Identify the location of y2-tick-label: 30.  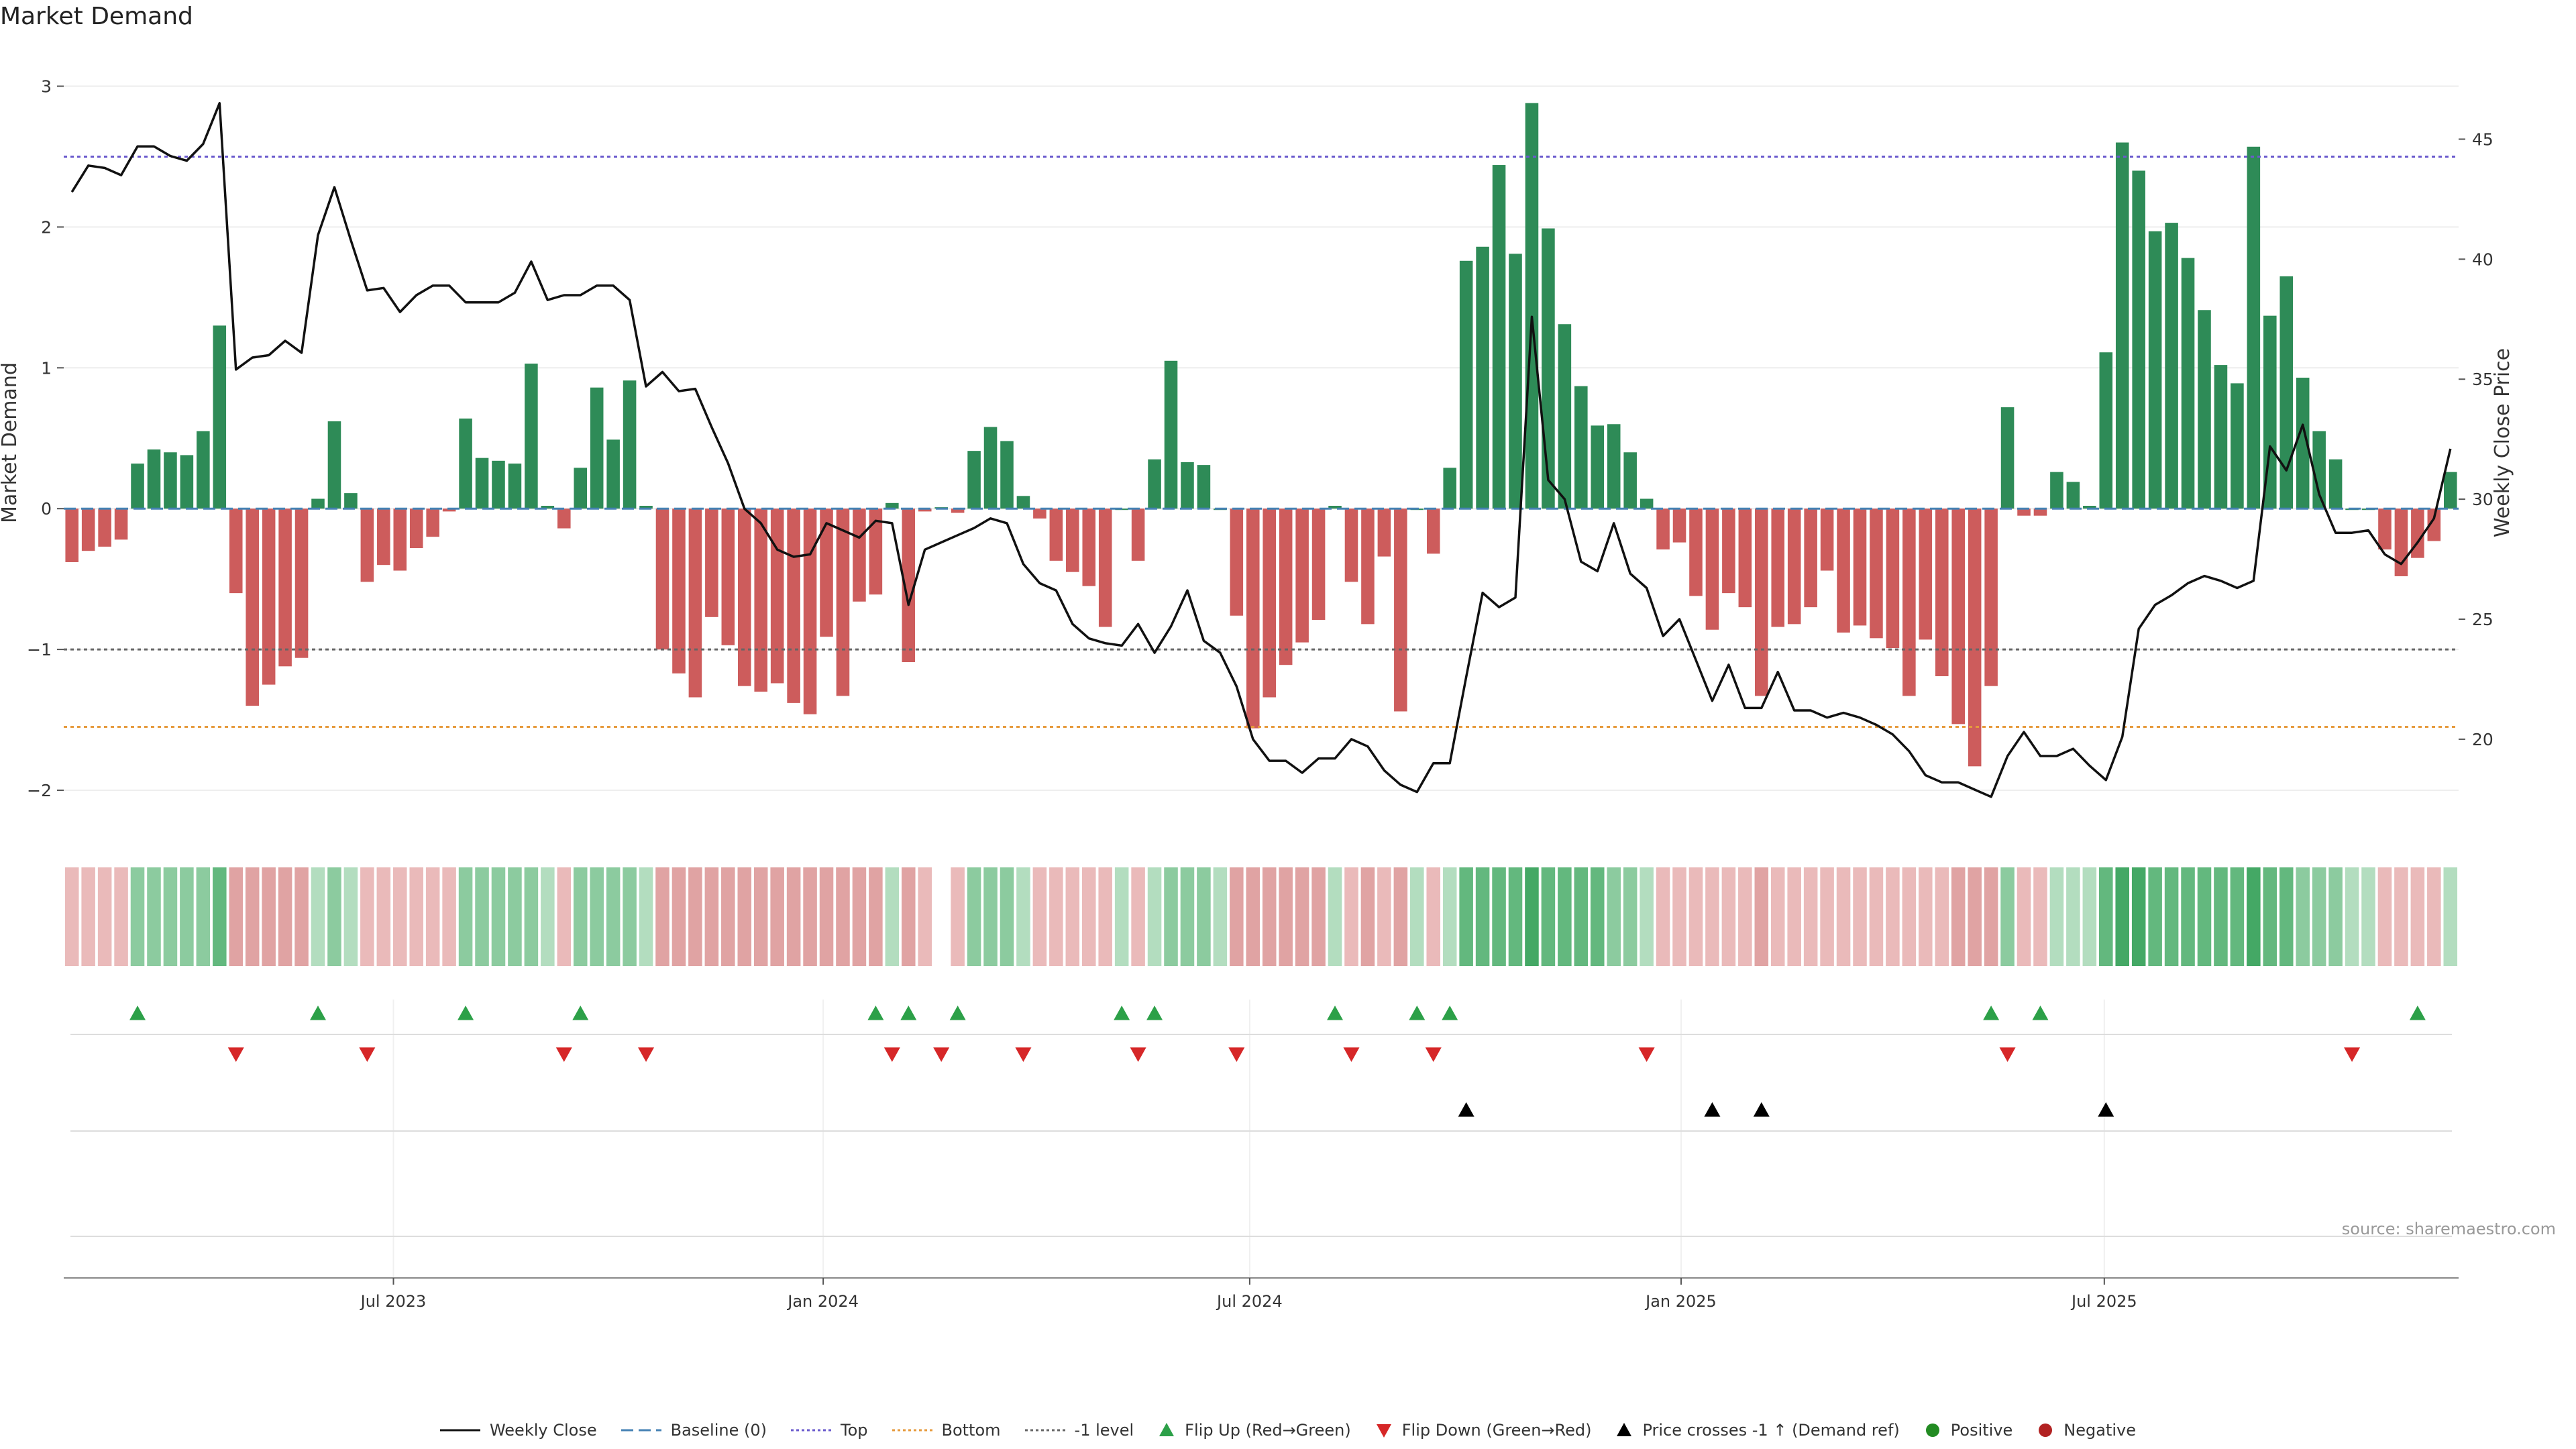
(2482, 499).